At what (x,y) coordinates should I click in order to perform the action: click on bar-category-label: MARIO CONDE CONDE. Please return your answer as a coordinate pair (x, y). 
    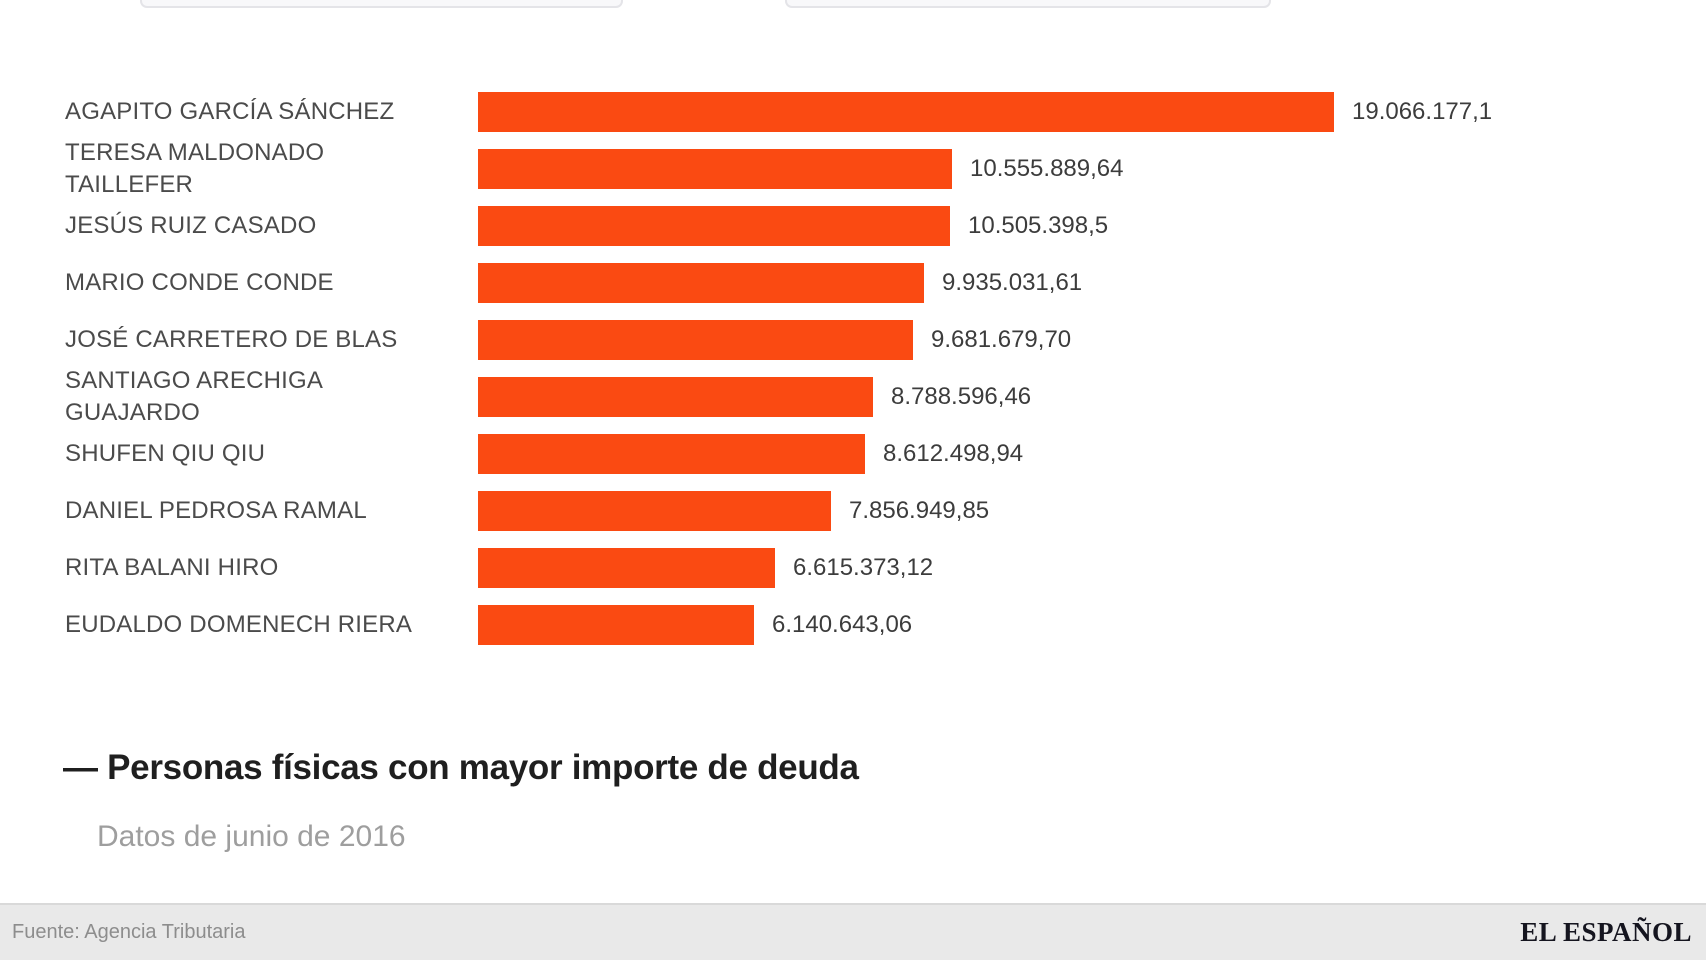
    Looking at the image, I should click on (199, 282).